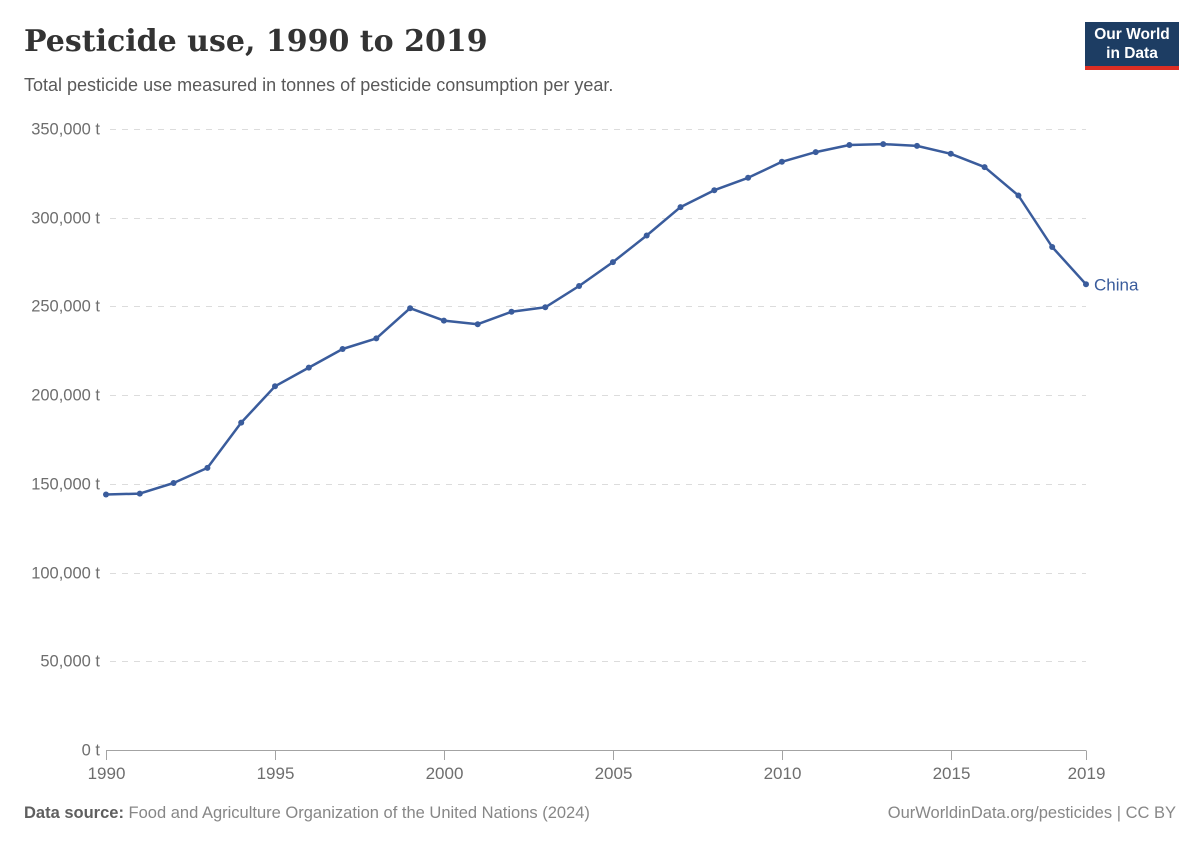 The height and width of the screenshot is (847, 1200). What do you see at coordinates (1116, 284) in the screenshot?
I see `series-end-label-china: China` at bounding box center [1116, 284].